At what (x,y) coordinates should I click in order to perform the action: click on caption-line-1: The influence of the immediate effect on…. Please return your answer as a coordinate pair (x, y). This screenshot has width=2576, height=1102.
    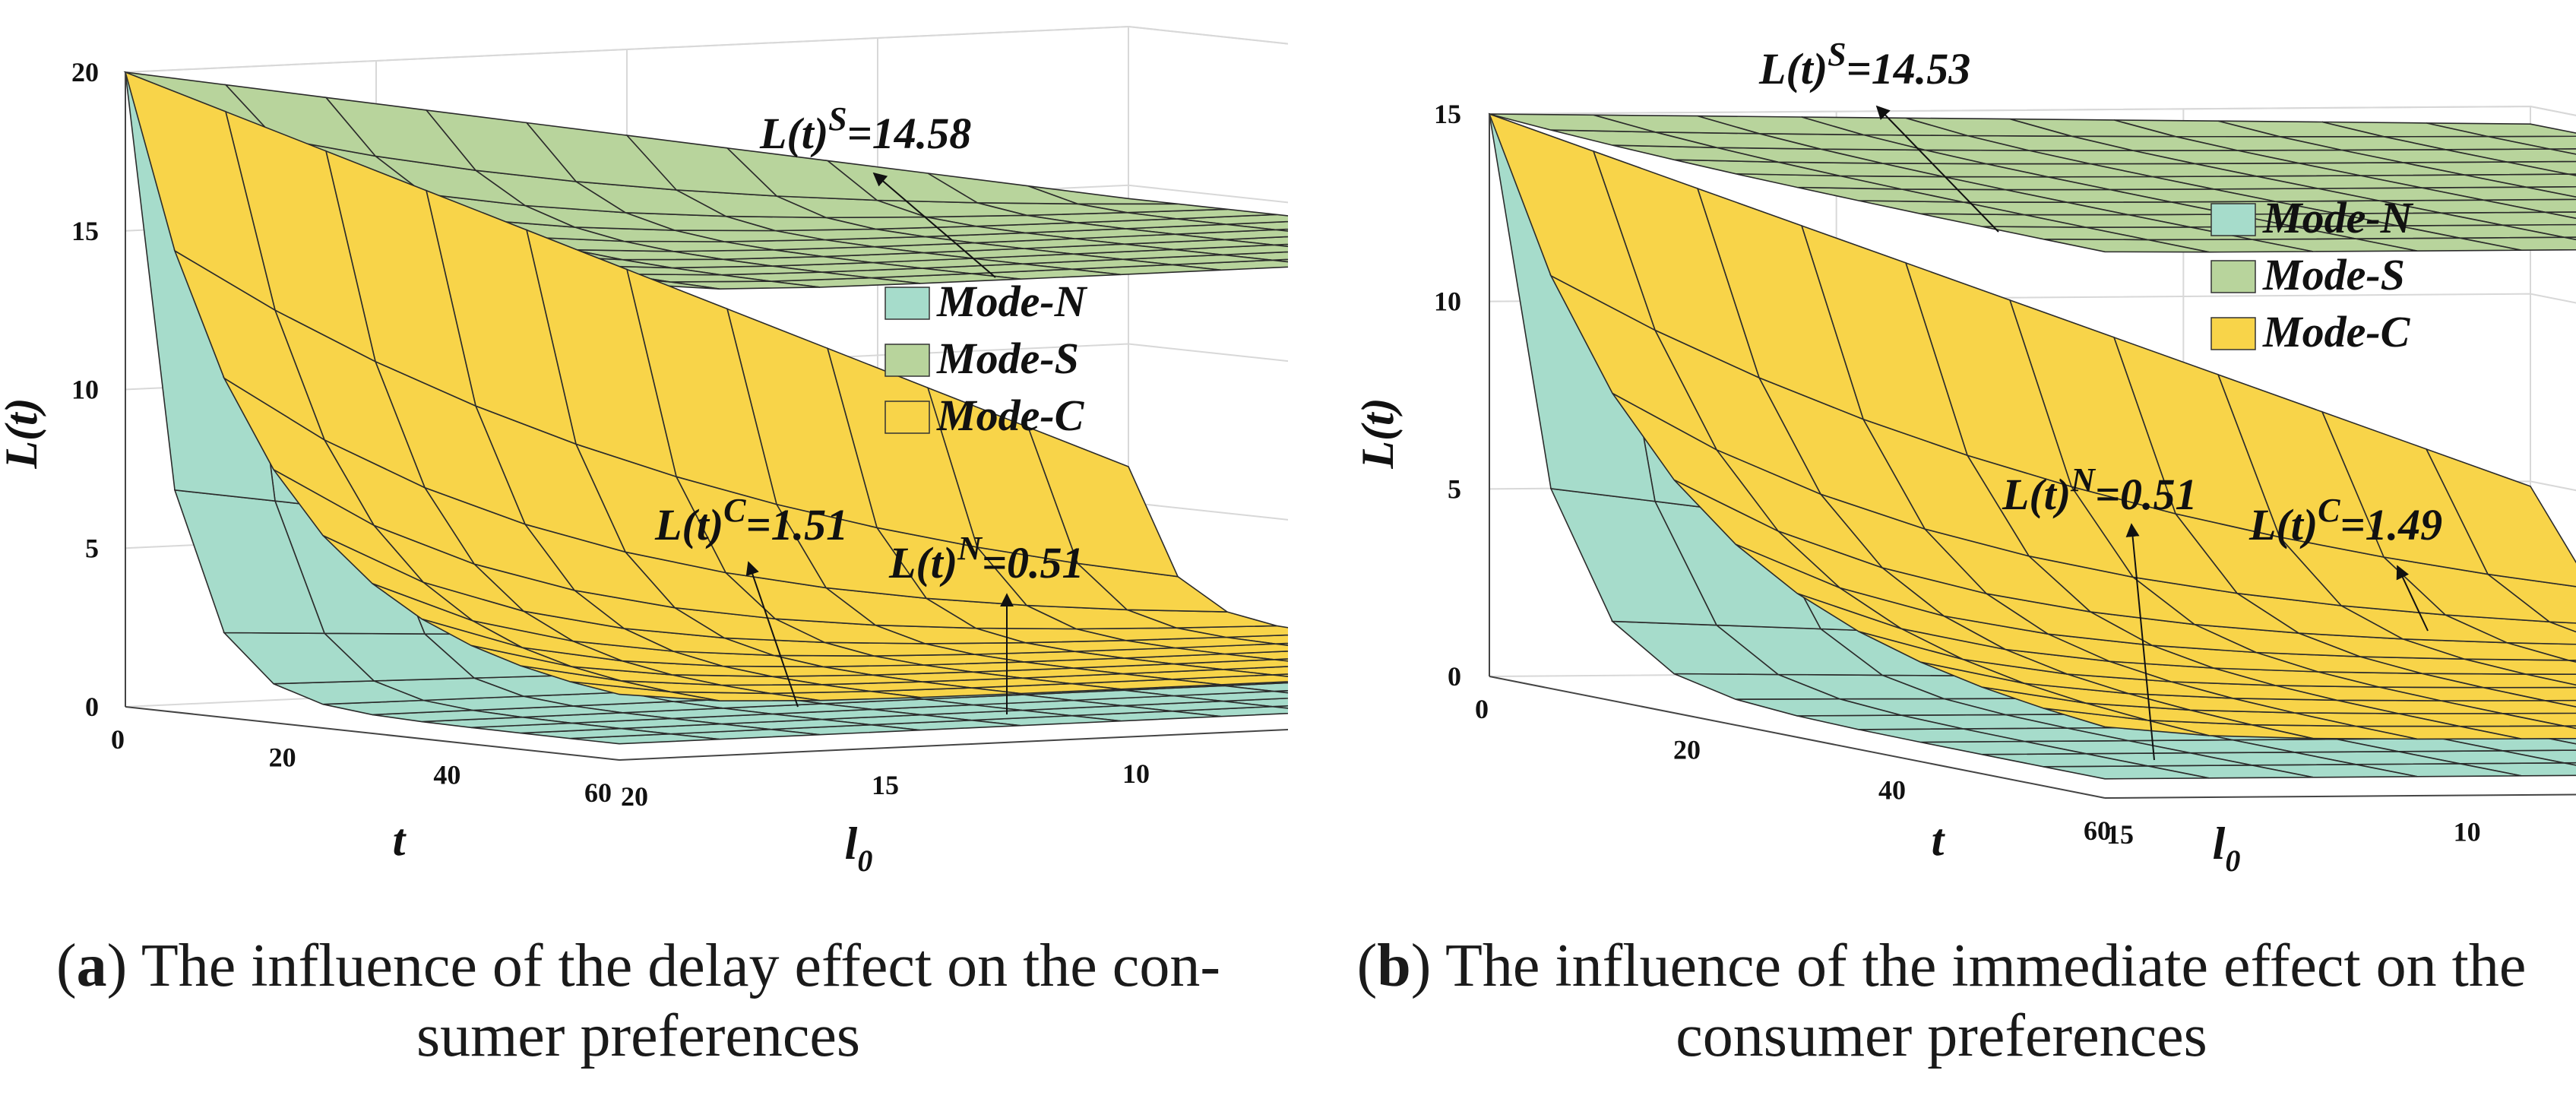
    Looking at the image, I should click on (1986, 966).